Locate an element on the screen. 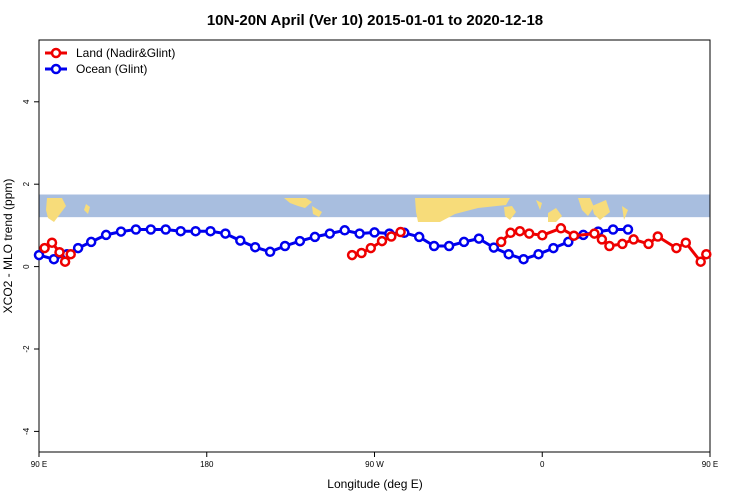  legend-label-ocean: Ocean (Glint) is located at coordinates (111, 69).